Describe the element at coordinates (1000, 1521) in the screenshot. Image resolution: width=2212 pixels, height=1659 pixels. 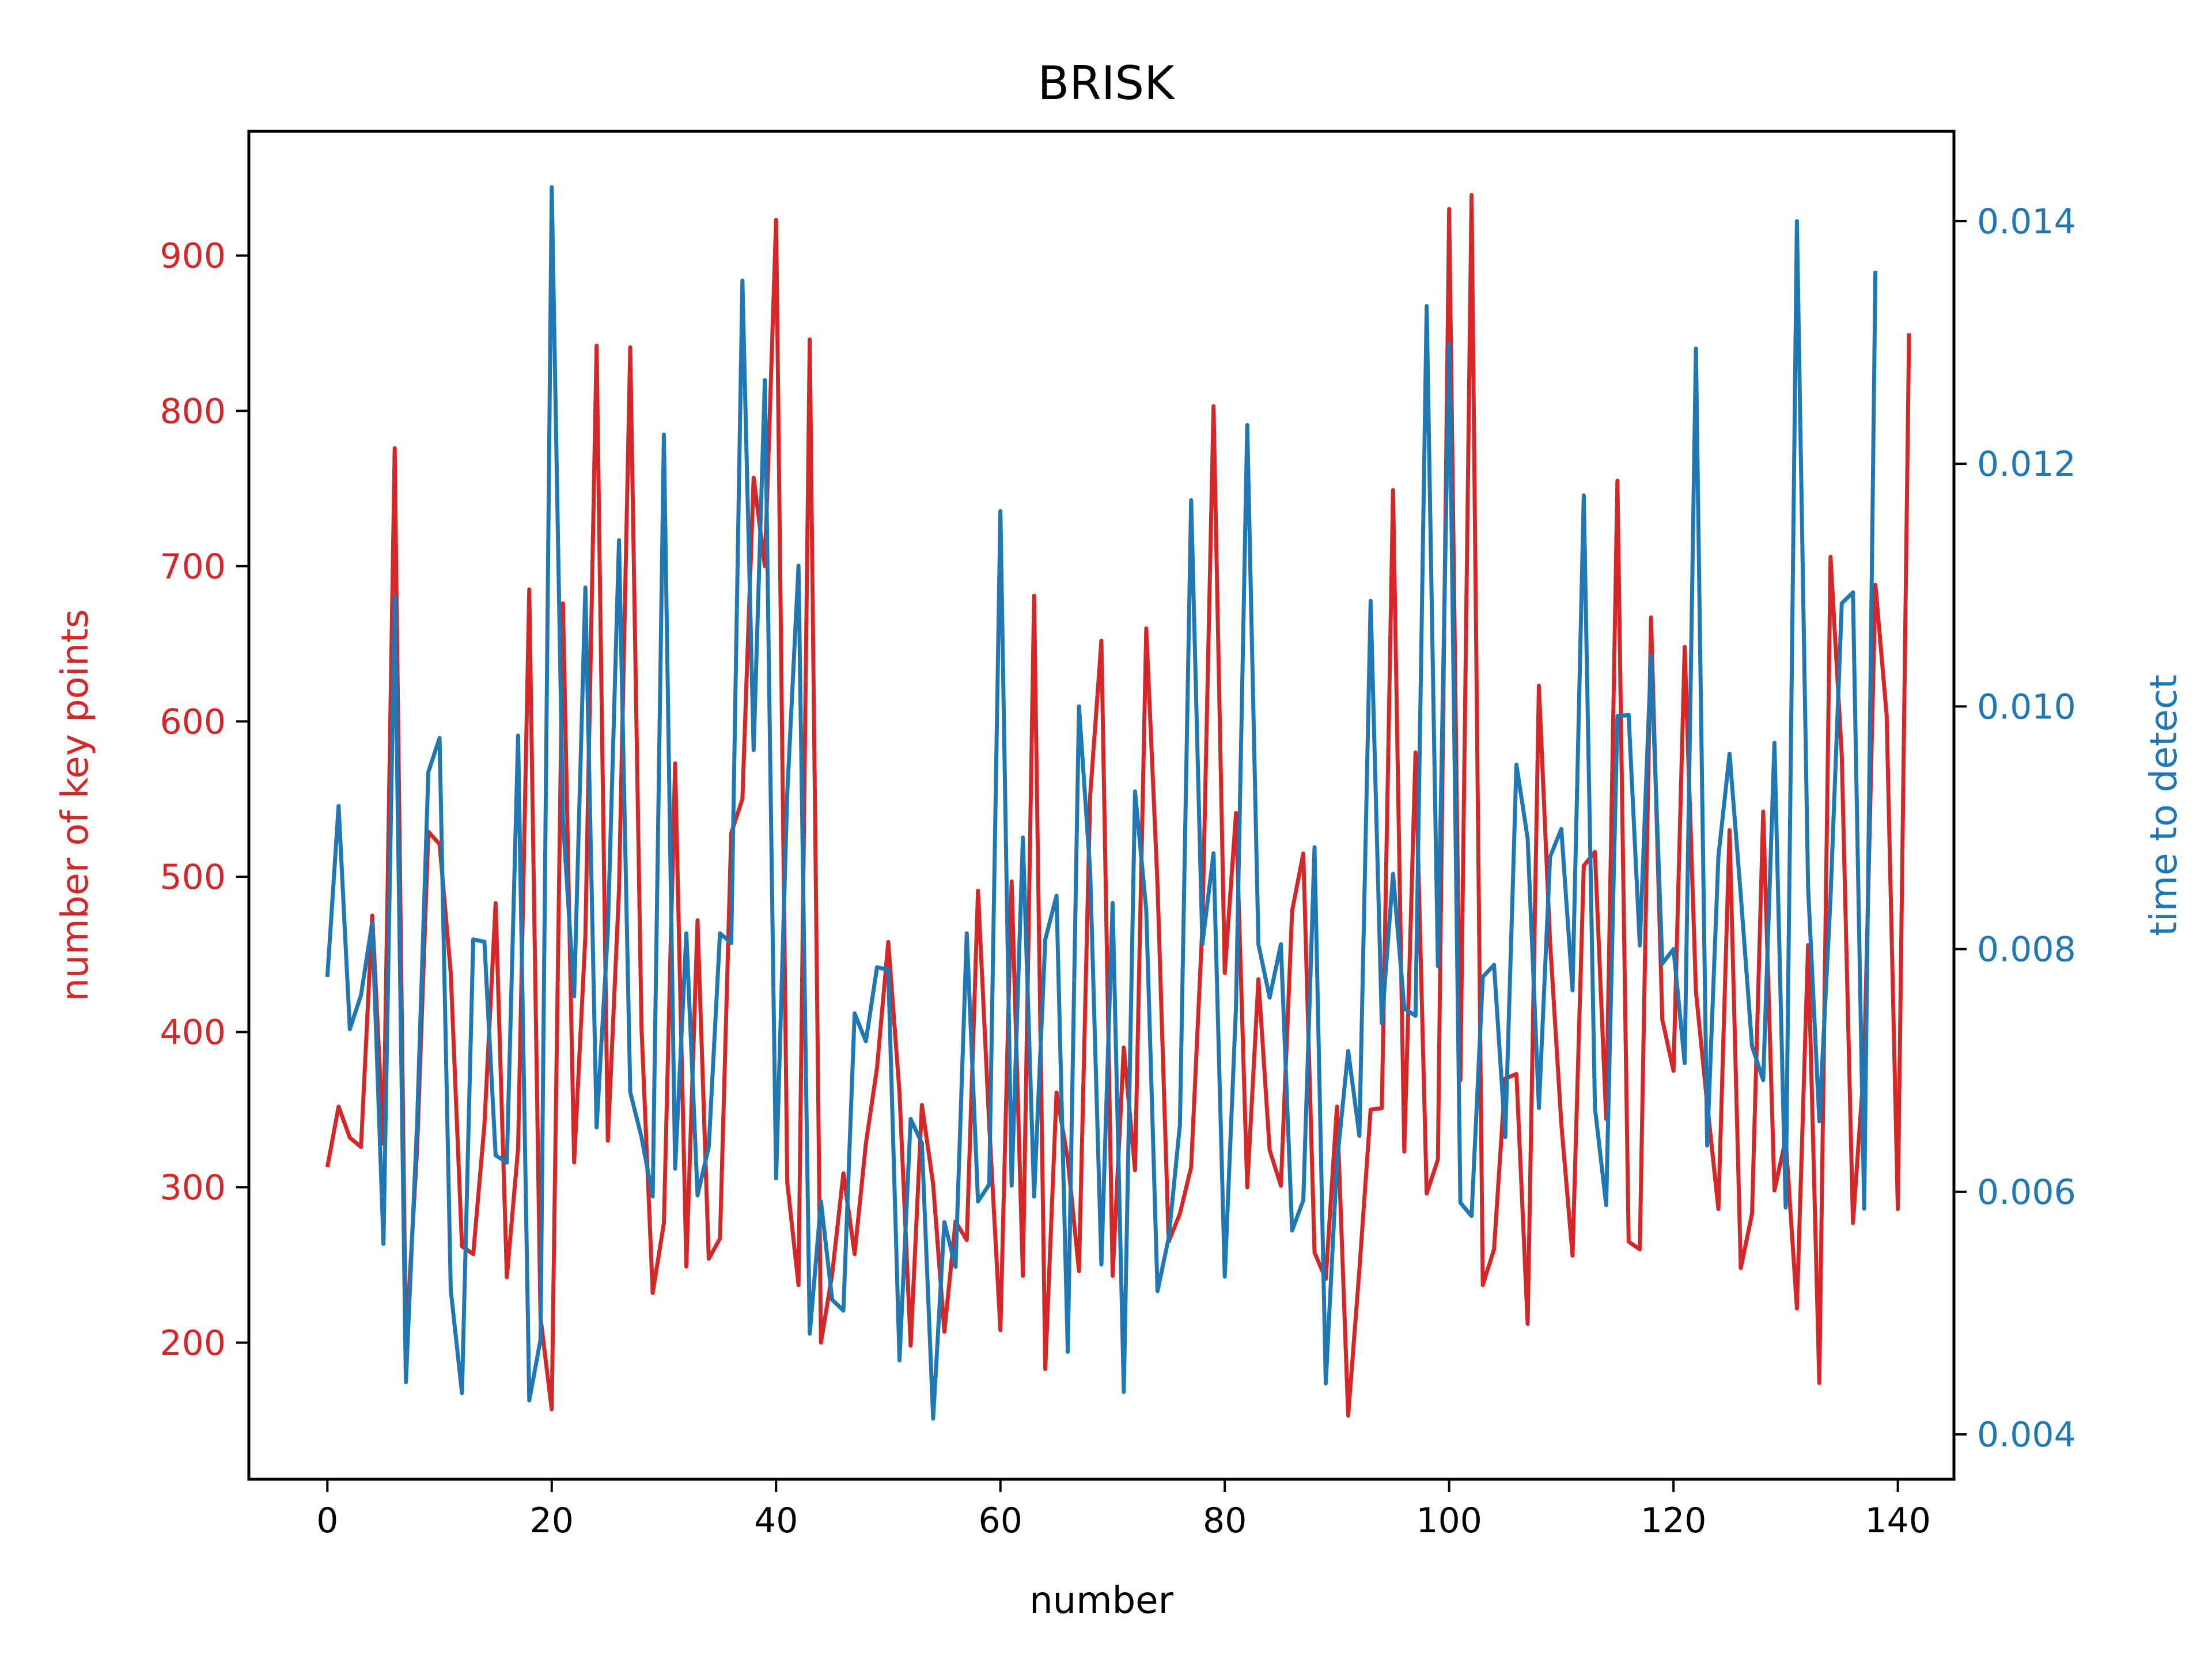
I see `x-tick-label: 60` at that location.